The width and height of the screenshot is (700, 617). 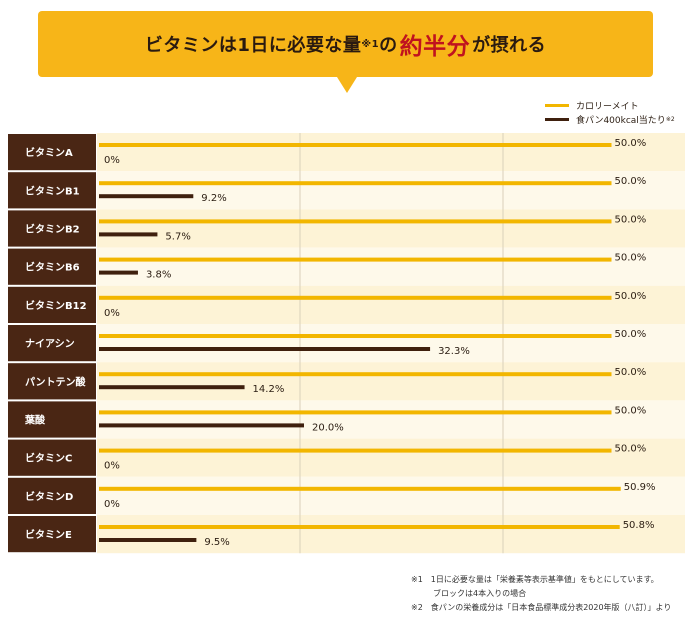 I want to click on footnote-1-sub: ブロックは4本入りの場合, so click(x=480, y=593).